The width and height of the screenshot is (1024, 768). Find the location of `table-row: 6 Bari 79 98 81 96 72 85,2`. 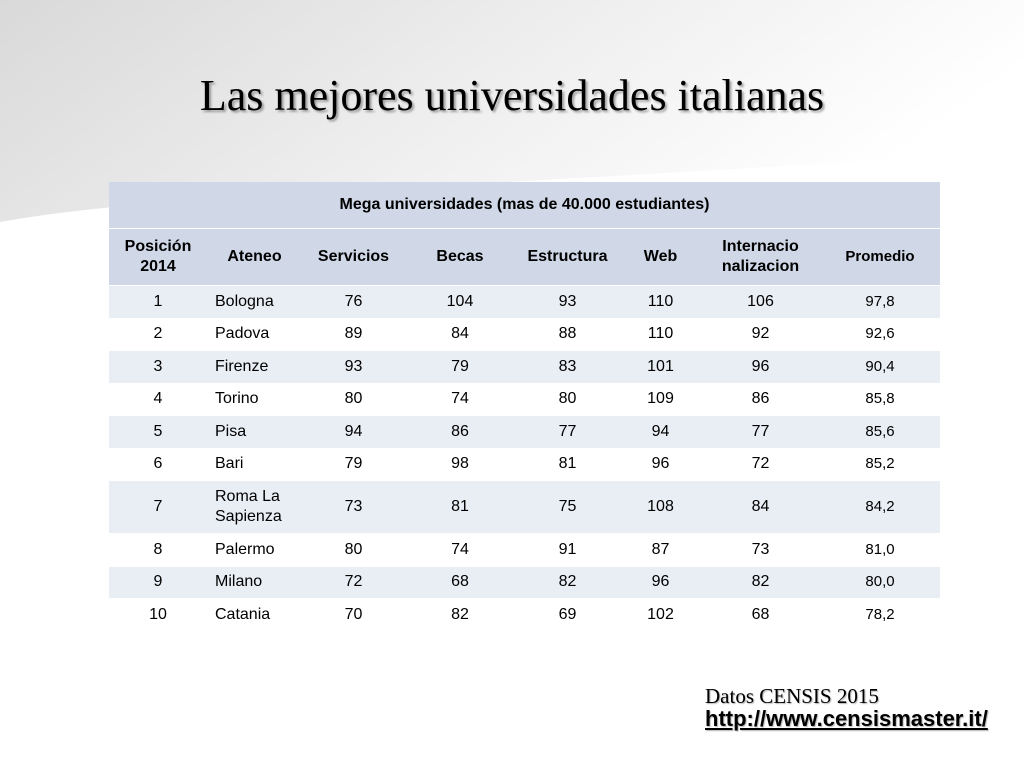

table-row: 6 Bari 79 98 81 96 72 85,2 is located at coordinates (524, 464).